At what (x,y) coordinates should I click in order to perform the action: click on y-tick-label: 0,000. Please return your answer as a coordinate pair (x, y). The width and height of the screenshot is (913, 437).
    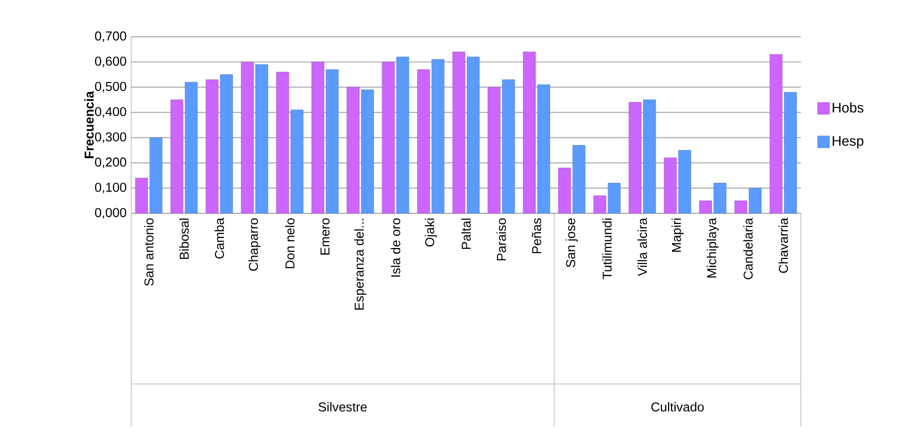
    Looking at the image, I should click on (110, 213).